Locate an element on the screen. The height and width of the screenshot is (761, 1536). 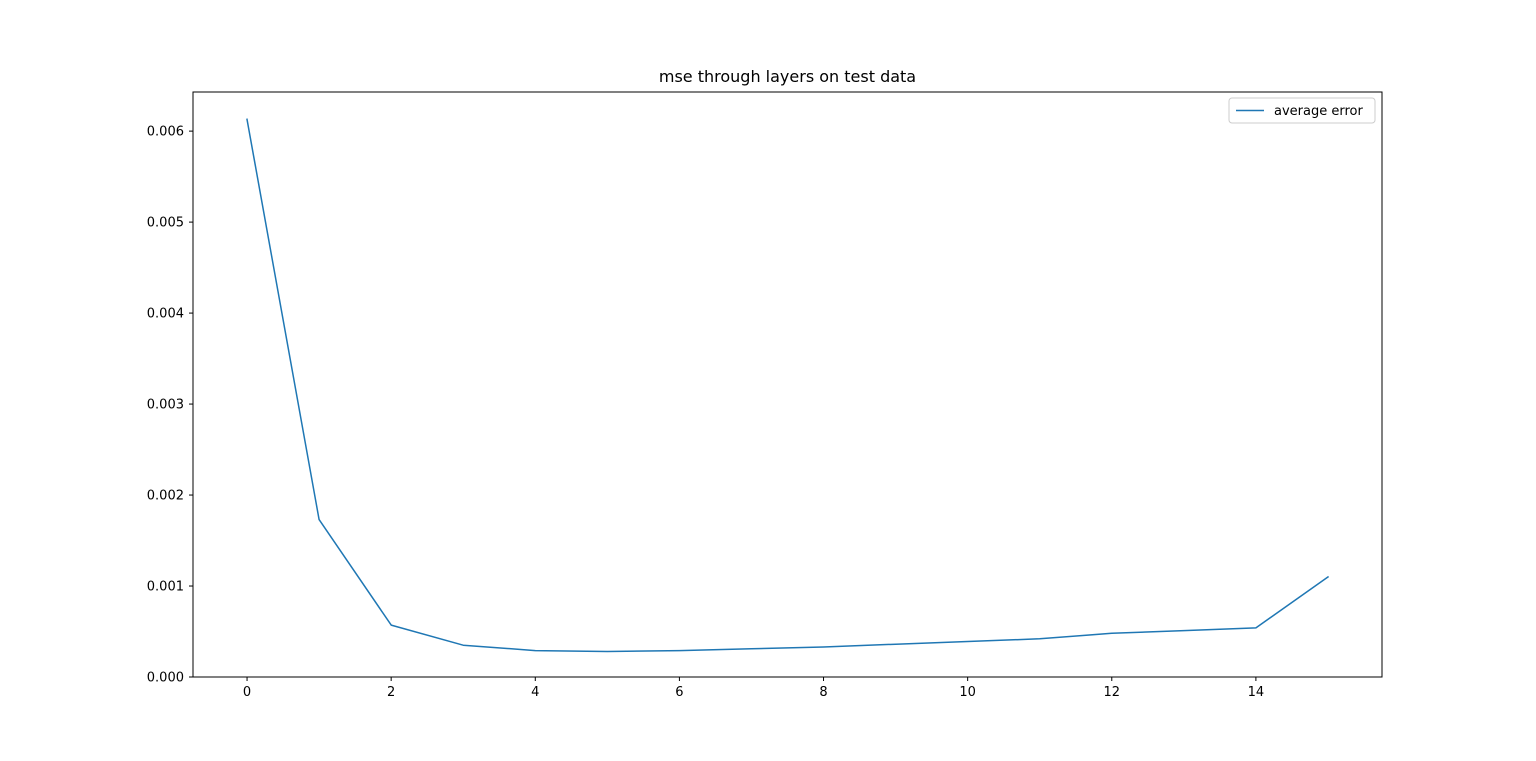
x-tick-label: 14 is located at coordinates (1256, 692).